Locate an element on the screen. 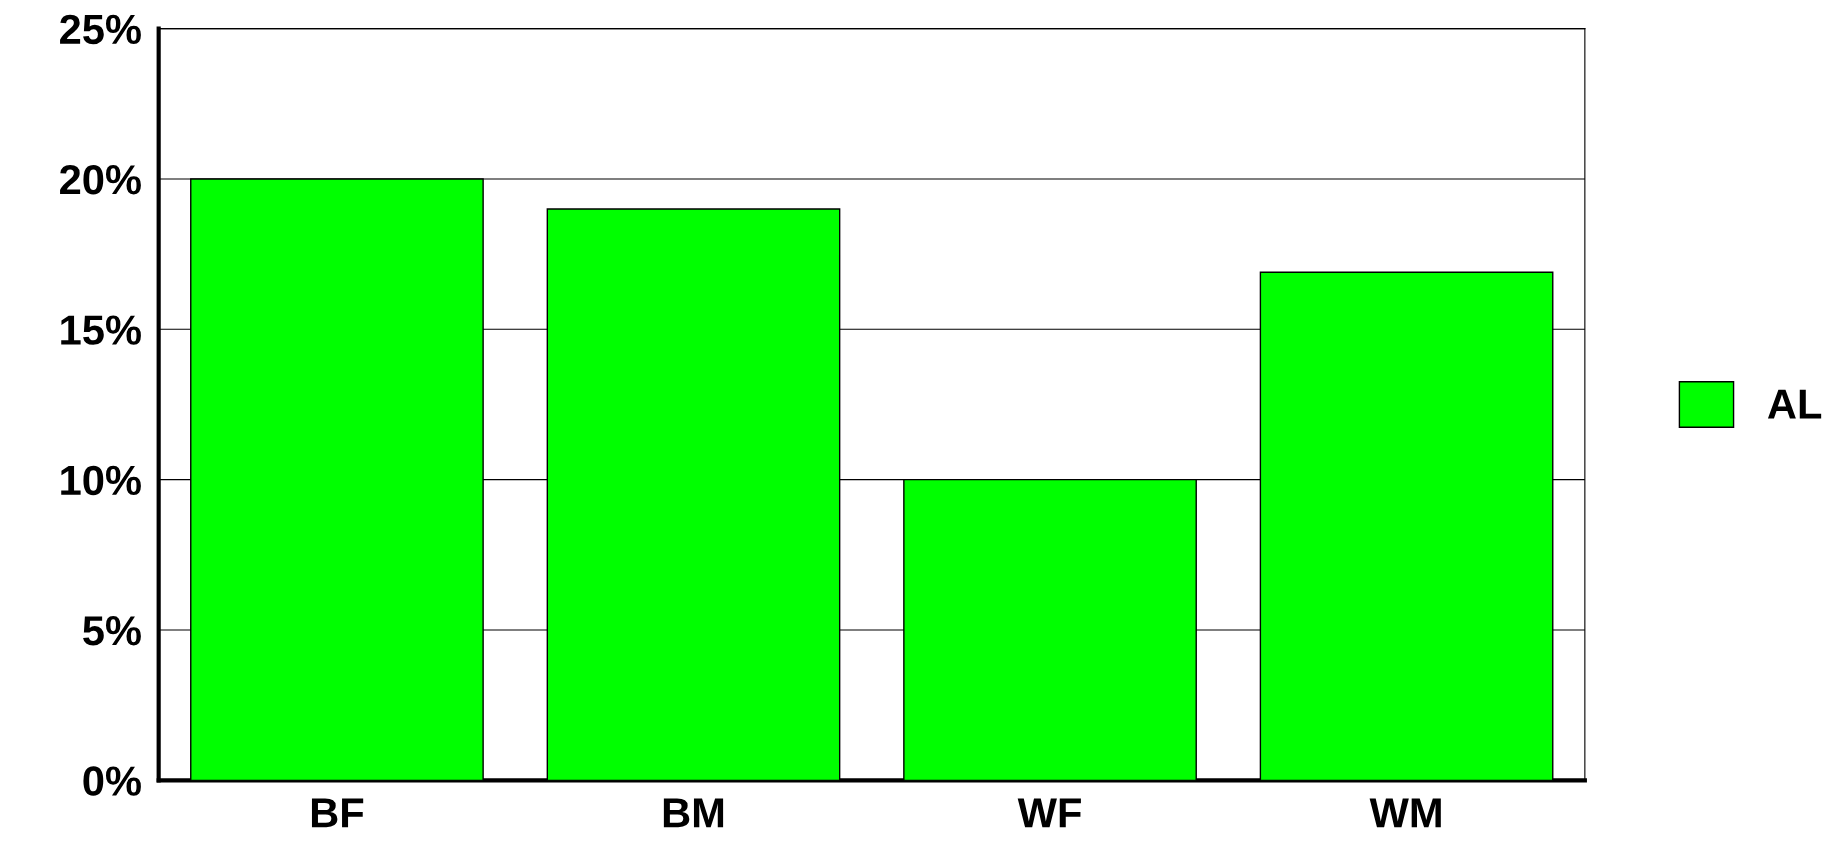  x-tick-label: BF is located at coordinates (337, 813).